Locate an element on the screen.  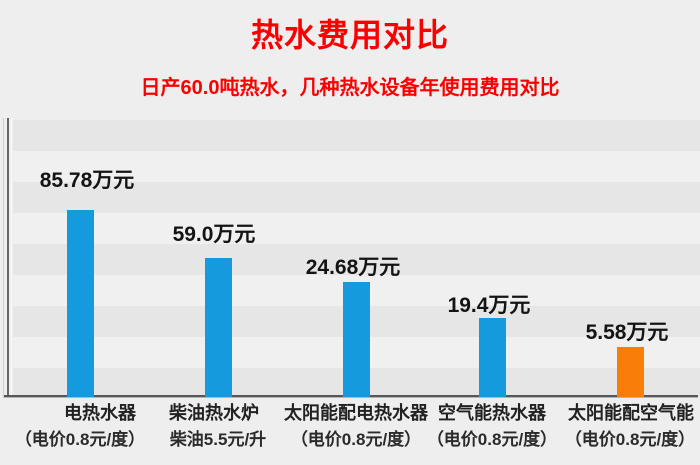
chart-subtitle: 日产60.0吨热水，几种热水设备年使用费用对比 is located at coordinates (350, 88).